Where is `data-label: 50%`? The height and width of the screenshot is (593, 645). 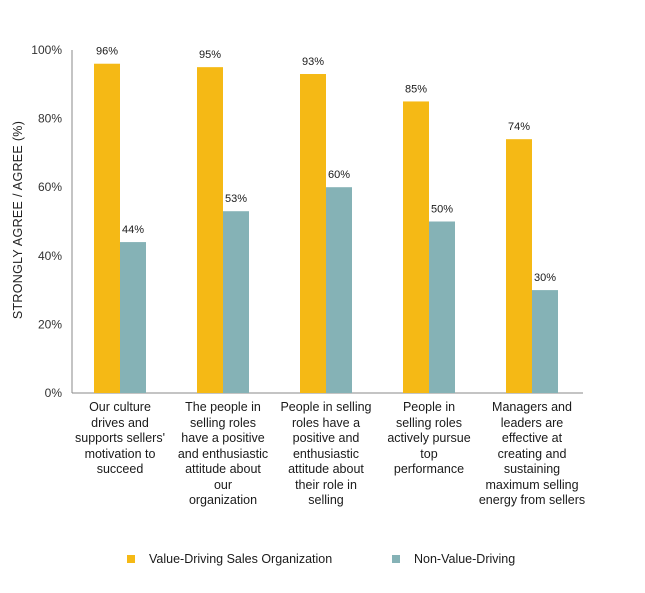
data-label: 50% is located at coordinates (442, 210).